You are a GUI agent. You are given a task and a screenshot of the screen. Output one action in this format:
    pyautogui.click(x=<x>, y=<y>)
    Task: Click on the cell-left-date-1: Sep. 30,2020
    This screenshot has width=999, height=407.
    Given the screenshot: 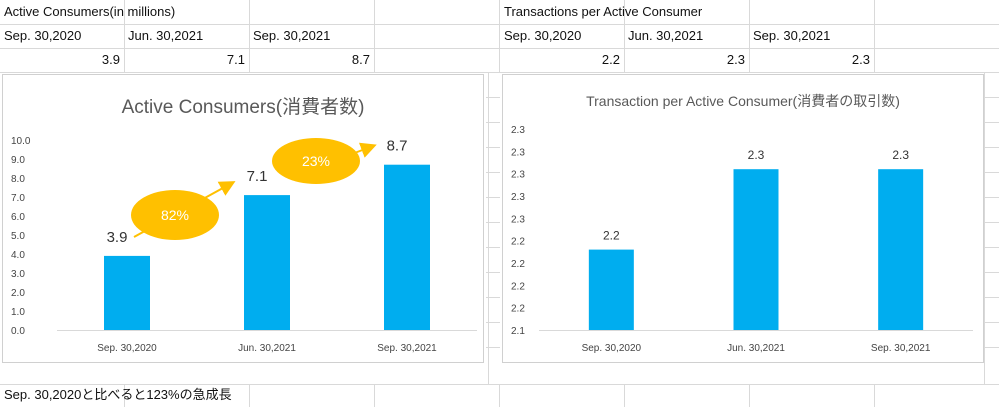 What is the action you would take?
    pyautogui.click(x=43, y=35)
    